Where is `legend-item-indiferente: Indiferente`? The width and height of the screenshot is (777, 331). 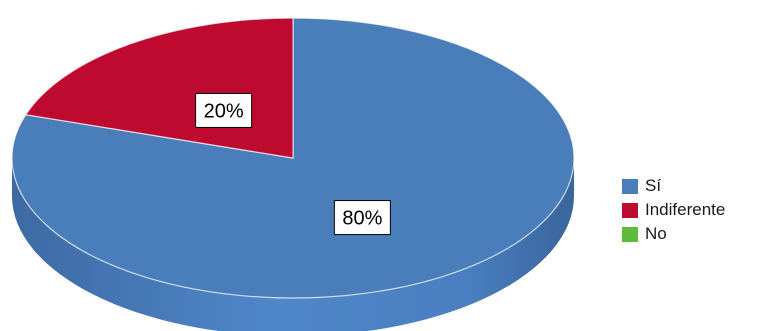
legend-item-indiferente: Indiferente is located at coordinates (673, 210).